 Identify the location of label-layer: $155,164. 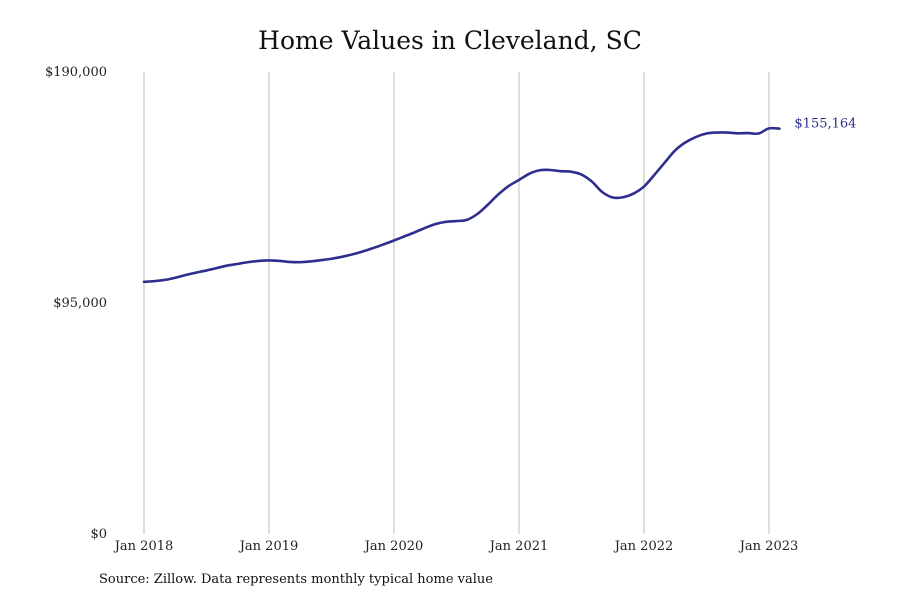
(825, 124).